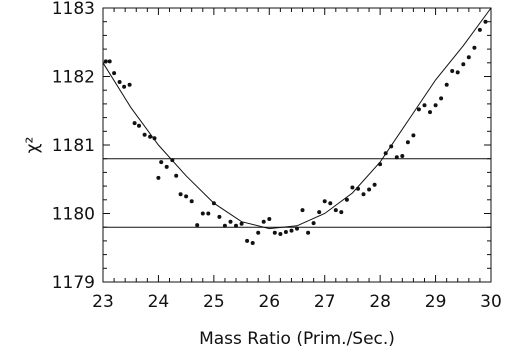 The height and width of the screenshot is (349, 510). I want to click on y-tick-label-1183: 1183, so click(73, 9).